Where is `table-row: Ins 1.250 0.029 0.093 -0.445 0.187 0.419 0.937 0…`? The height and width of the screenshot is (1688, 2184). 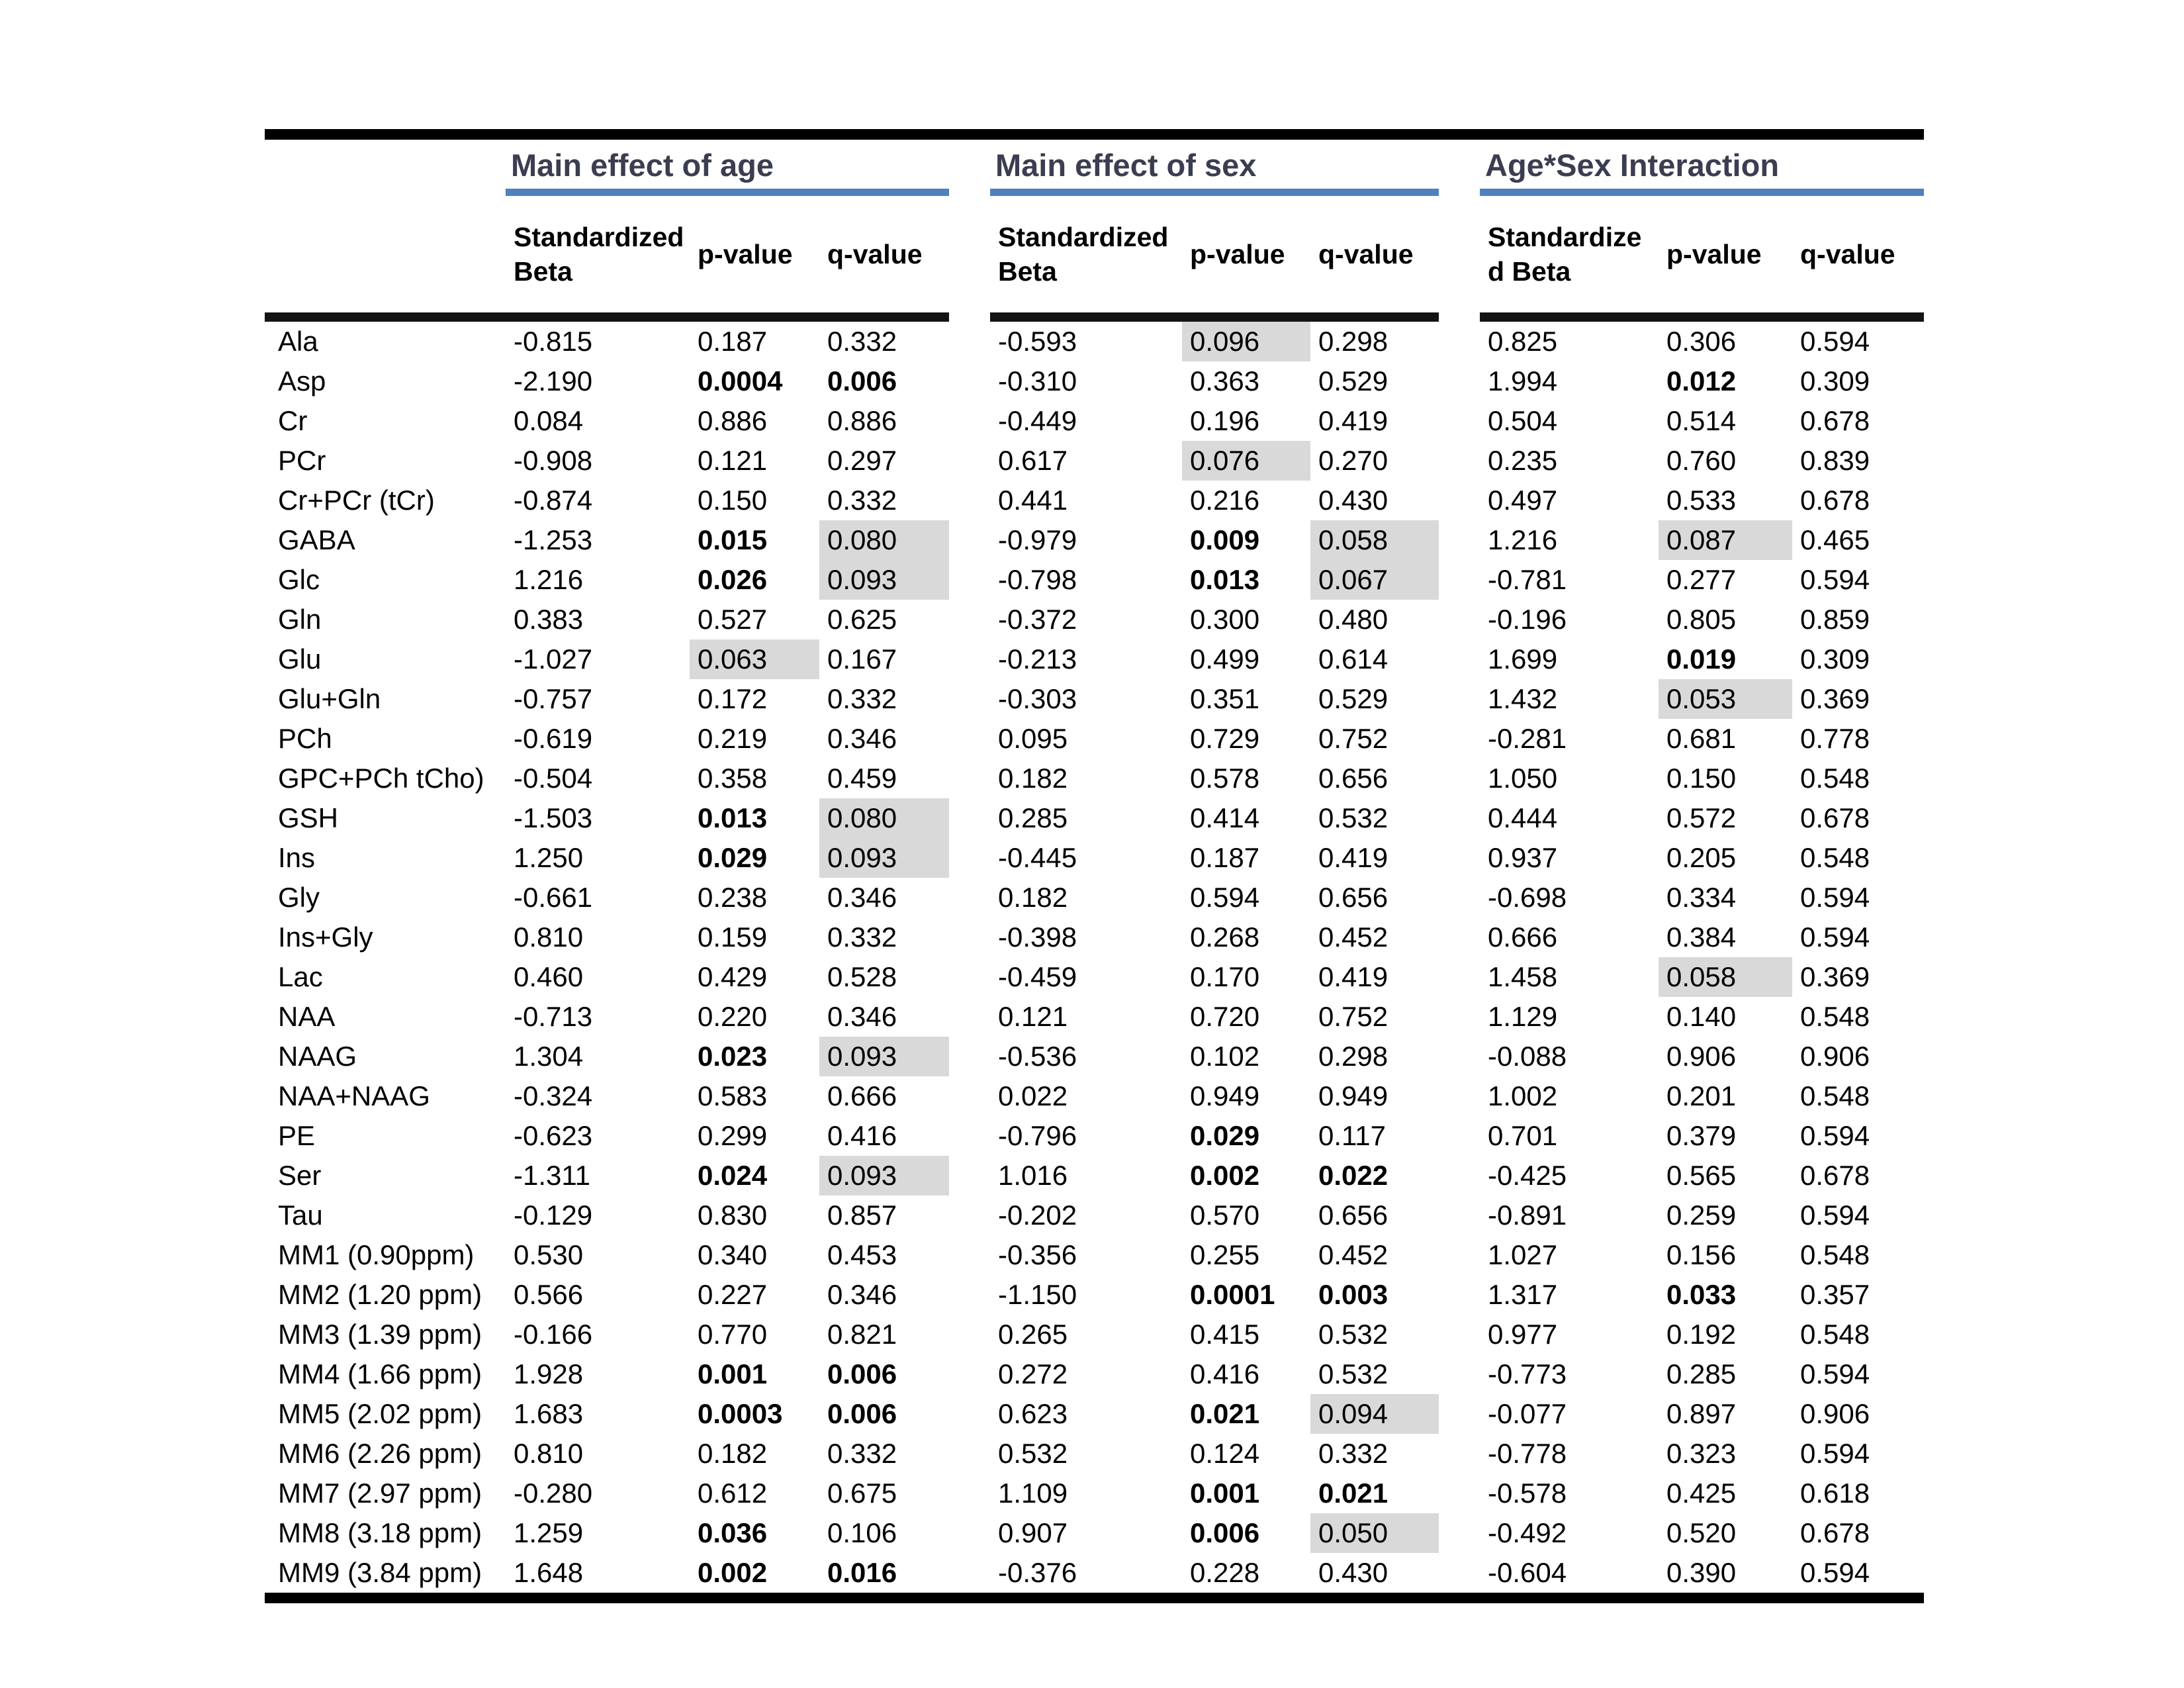
table-row: Ins 1.250 0.029 0.093 -0.445 0.187 0.419 0.937 0… is located at coordinates (1094, 858).